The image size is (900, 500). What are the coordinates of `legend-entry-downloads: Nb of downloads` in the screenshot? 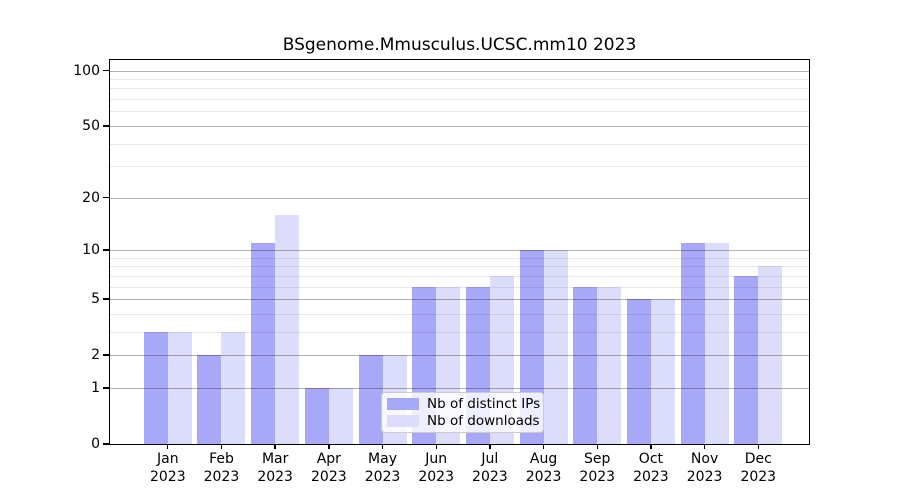 It's located at (463, 421).